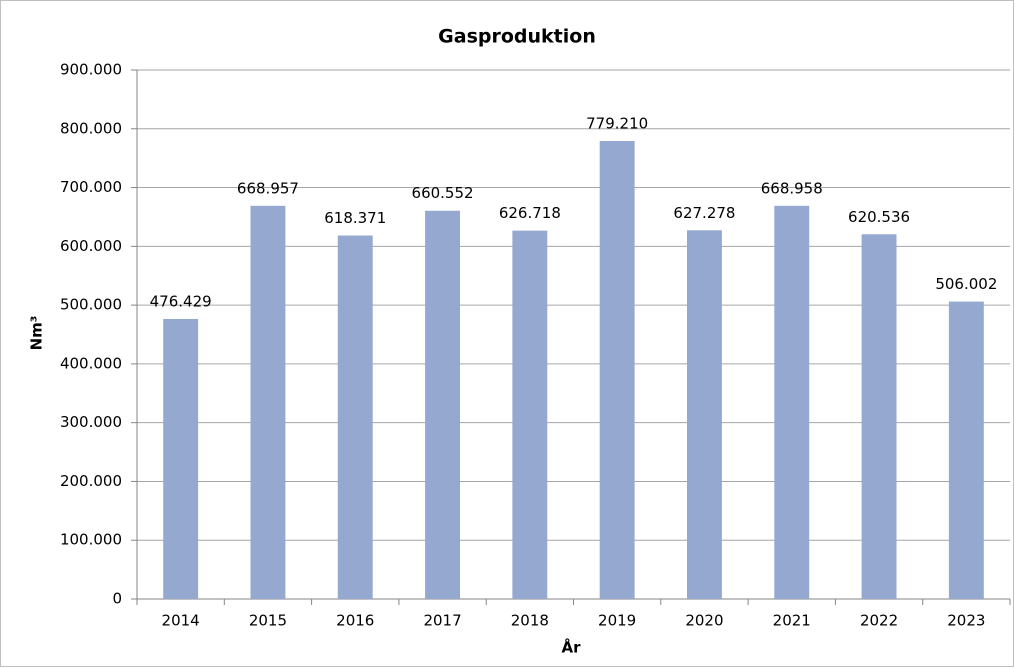  Describe the element at coordinates (792, 621) in the screenshot. I see `x-tick-label: 2021` at that location.